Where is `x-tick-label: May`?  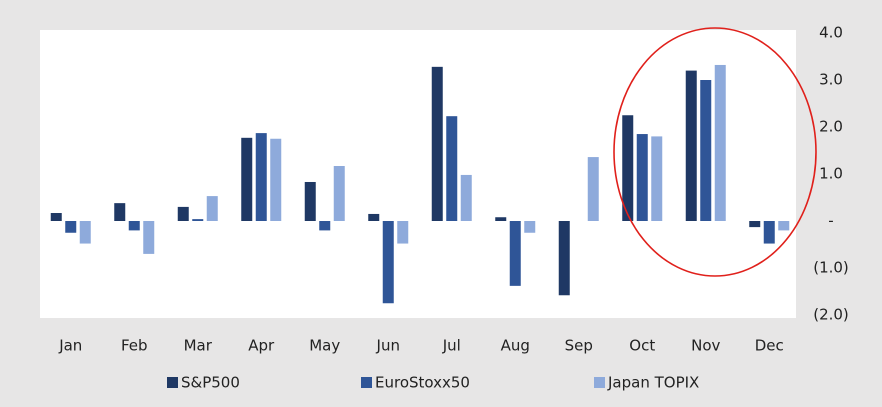
x-tick-label: May is located at coordinates (324, 346).